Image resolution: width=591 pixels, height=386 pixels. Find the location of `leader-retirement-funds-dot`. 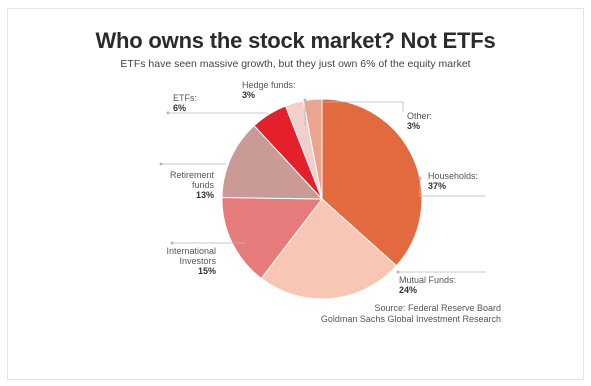

leader-retirement-funds-dot is located at coordinates (161, 164).